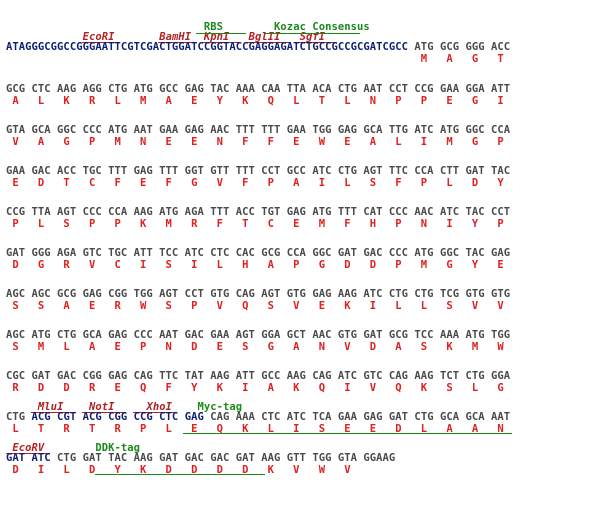  Describe the element at coordinates (255, 429) in the screenshot. I see `amino-acid-line: L T R T R P L E Q K L I S E E D L A A N` at that location.